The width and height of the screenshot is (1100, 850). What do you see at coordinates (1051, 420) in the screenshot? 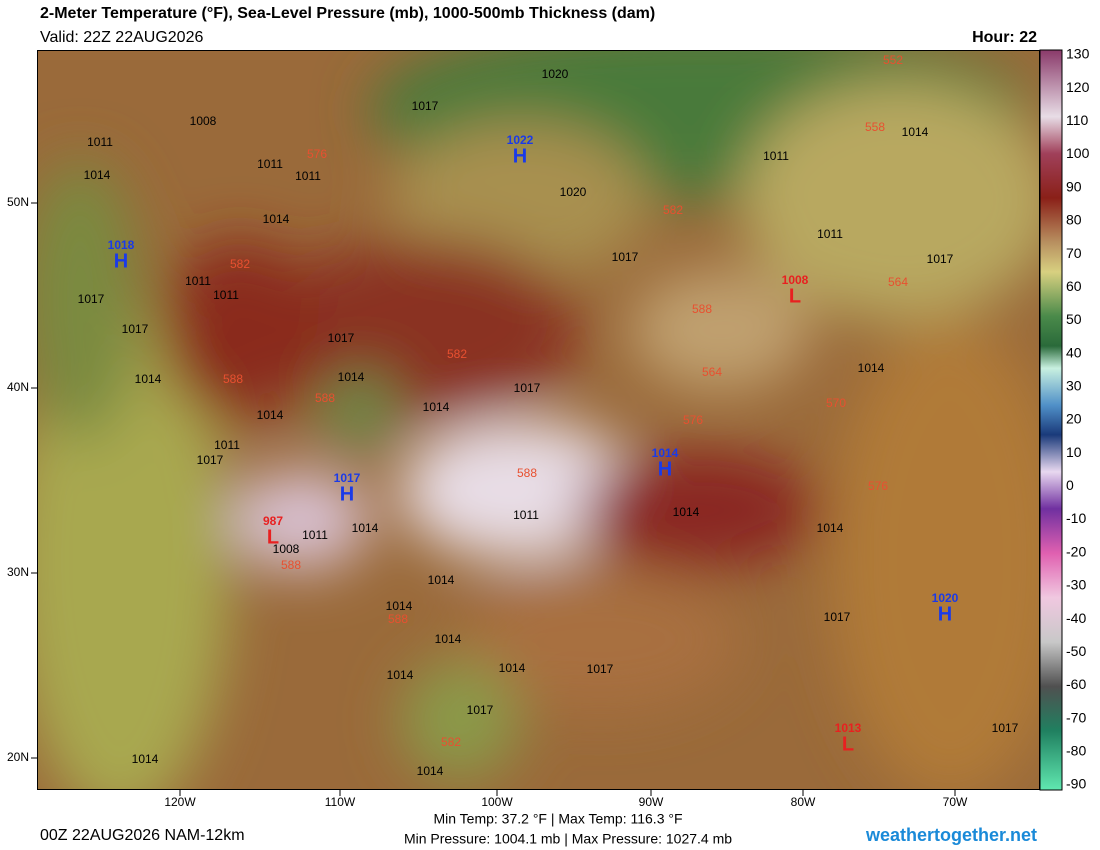
I see `colorbar` at bounding box center [1051, 420].